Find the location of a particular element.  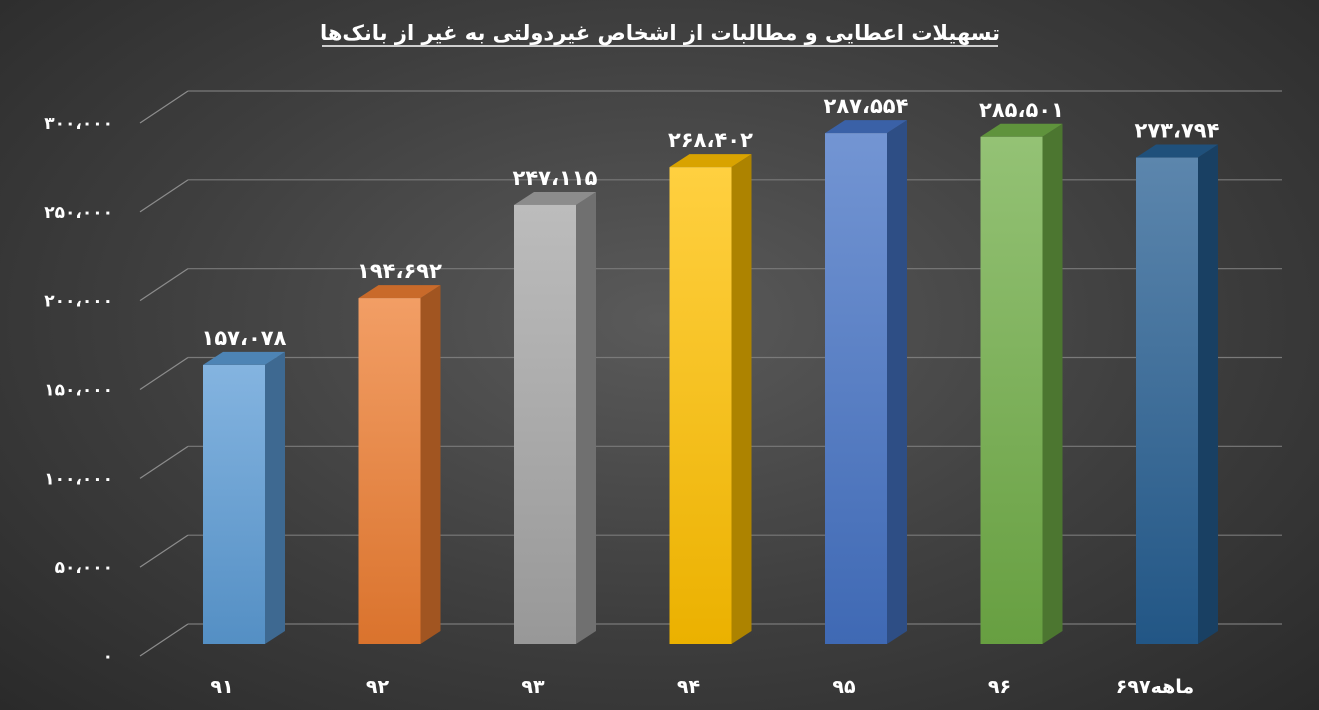

x-tick-label: ۹۴ is located at coordinates (688, 687).